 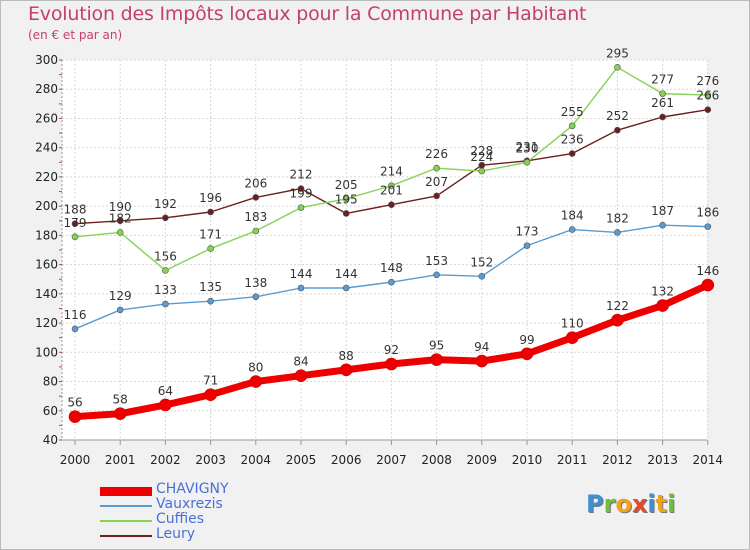 I want to click on legend-label: Leury, so click(x=176, y=534).